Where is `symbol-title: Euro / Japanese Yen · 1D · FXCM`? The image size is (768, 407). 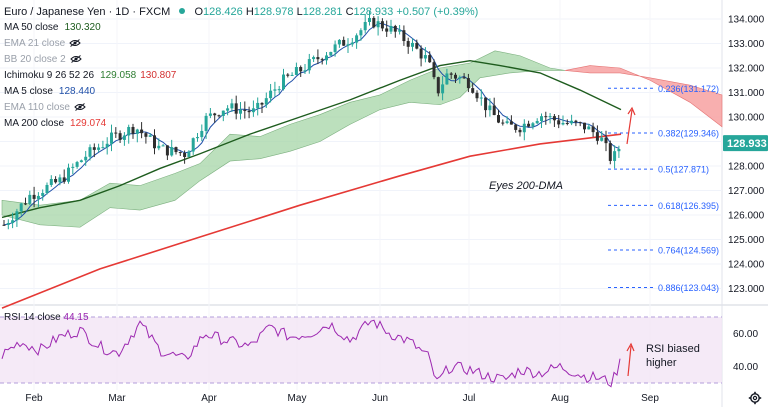 symbol-title: Euro / Japanese Yen · 1D · FXCM is located at coordinates (87, 12).